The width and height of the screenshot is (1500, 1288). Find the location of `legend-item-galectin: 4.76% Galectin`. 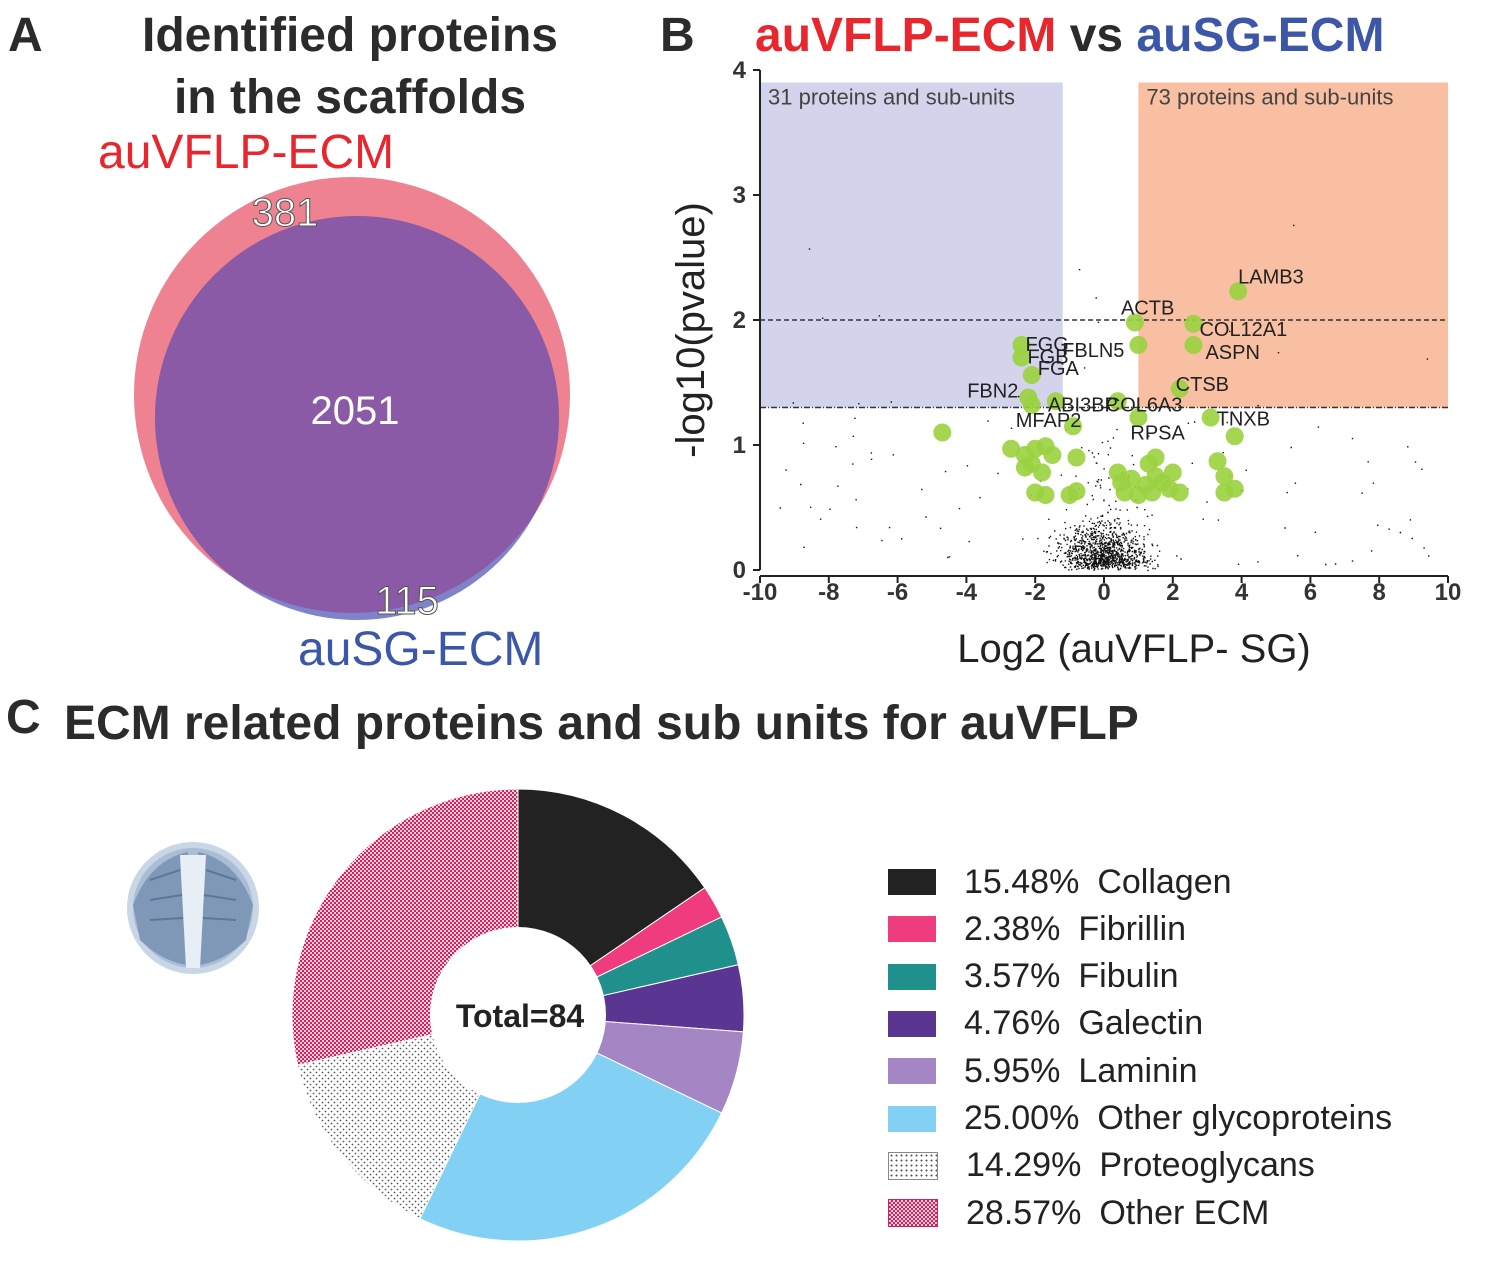

legend-item-galectin: 4.76% Galectin is located at coordinates (1045, 1024).